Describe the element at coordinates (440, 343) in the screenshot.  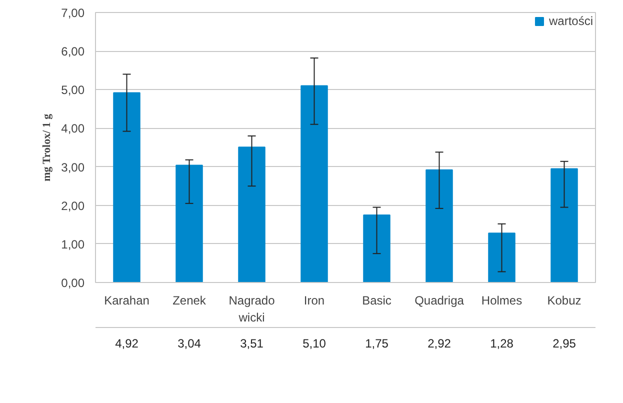
I see `data-label: 2,92` at that location.